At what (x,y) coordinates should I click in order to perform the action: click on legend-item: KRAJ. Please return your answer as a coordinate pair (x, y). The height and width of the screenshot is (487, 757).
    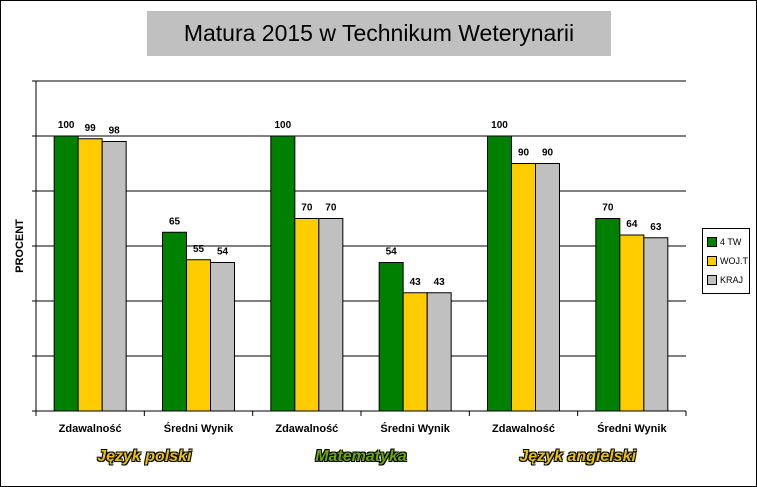
    Looking at the image, I should click on (725, 280).